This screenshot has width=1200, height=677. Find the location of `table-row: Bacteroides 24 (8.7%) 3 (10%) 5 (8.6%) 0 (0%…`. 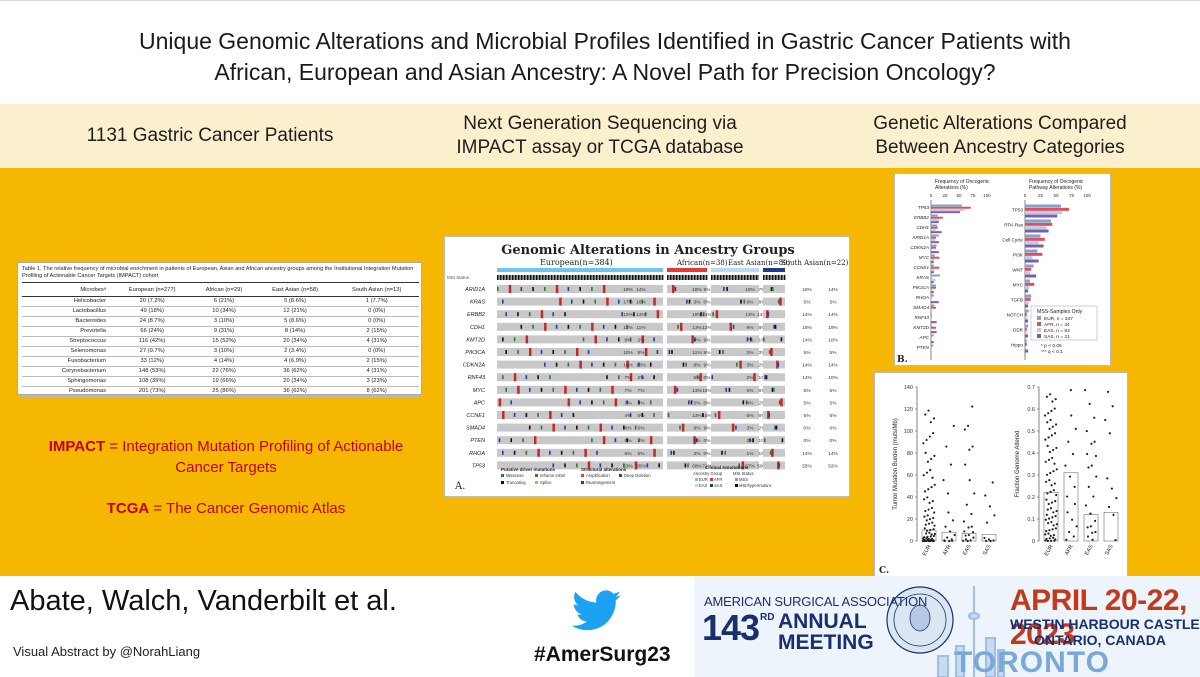

table-row: Bacteroides 24 (8.7%) 3 (10%) 5 (8.6%) 0 (0%… is located at coordinates (220, 321).